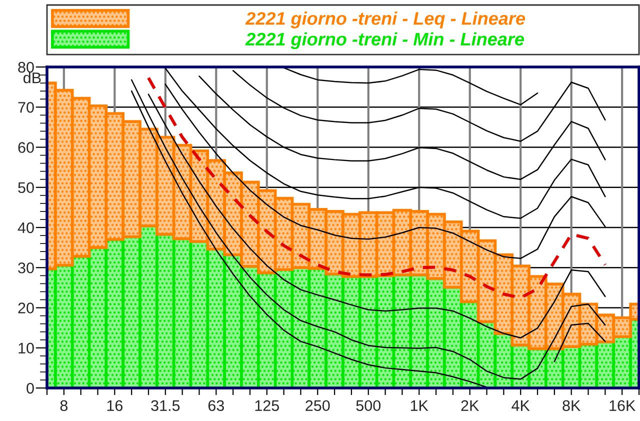 Image resolution: width=640 pixels, height=421 pixels. Describe the element at coordinates (470, 405) in the screenshot. I see `x-tick-label: 2K` at that location.